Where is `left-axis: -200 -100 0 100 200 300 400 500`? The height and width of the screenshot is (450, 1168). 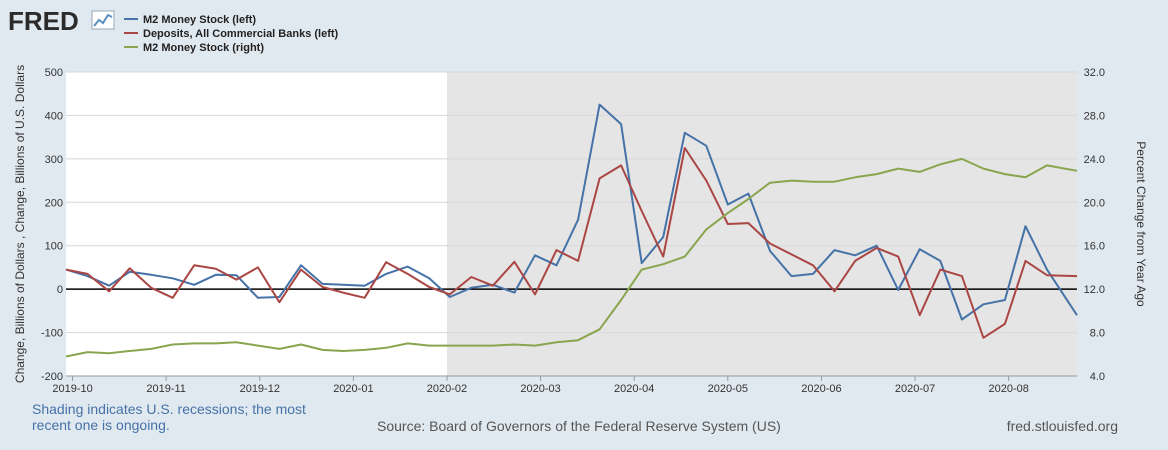
left-axis: -200 -100 0 100 200 300 400 500 is located at coordinates (52, 225).